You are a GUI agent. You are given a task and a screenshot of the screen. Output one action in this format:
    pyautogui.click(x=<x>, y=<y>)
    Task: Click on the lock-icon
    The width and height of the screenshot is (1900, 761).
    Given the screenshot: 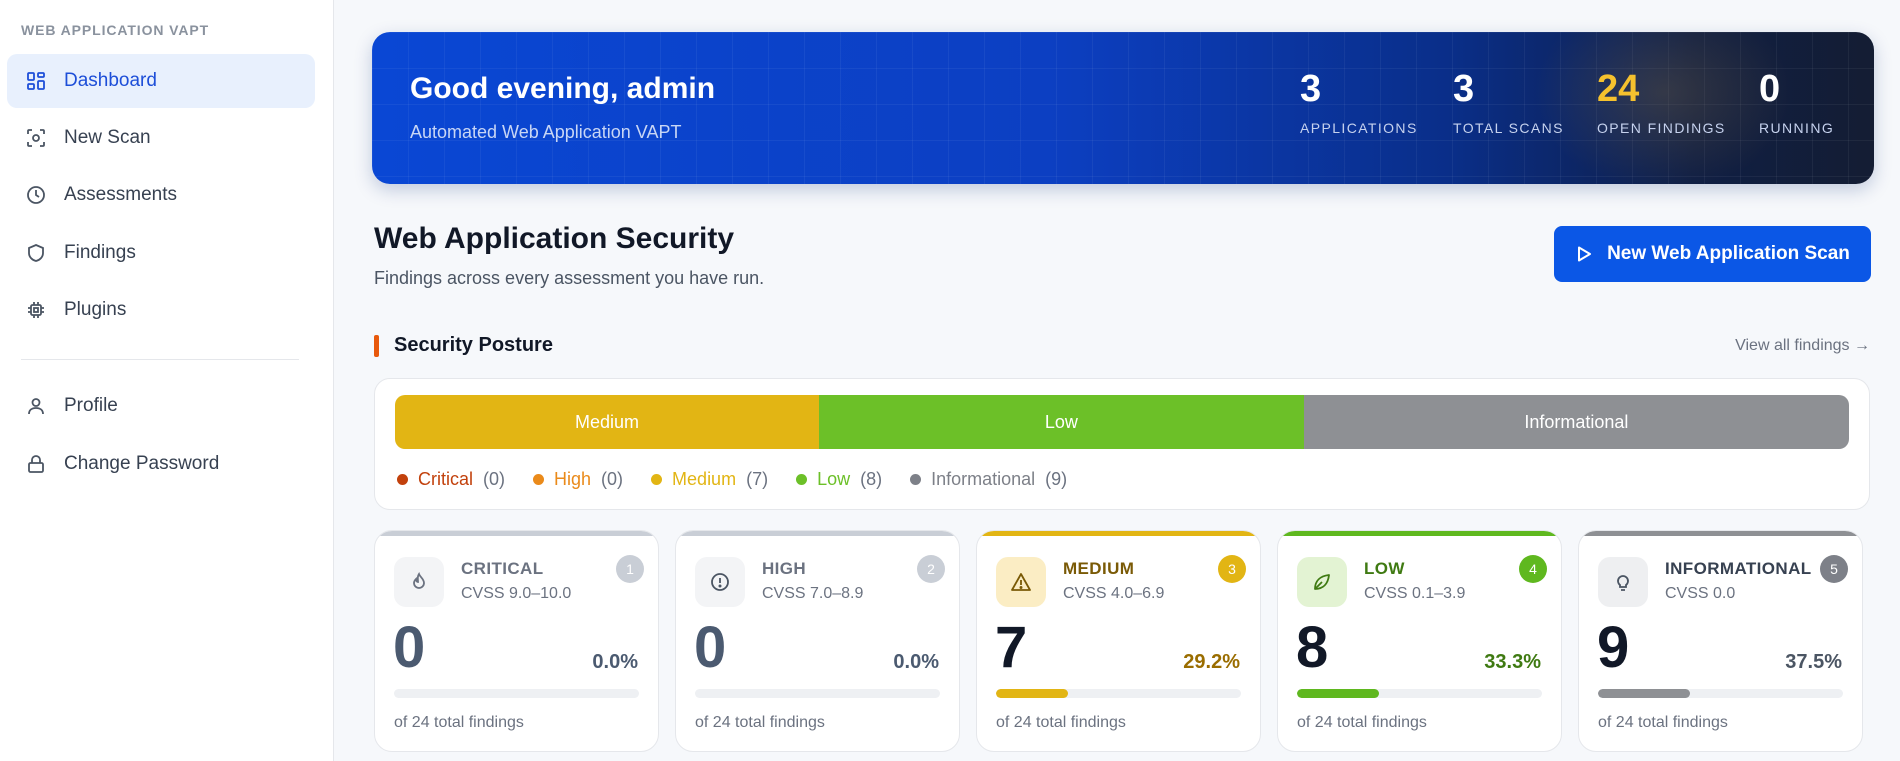 What is the action you would take?
    pyautogui.click(x=36, y=464)
    